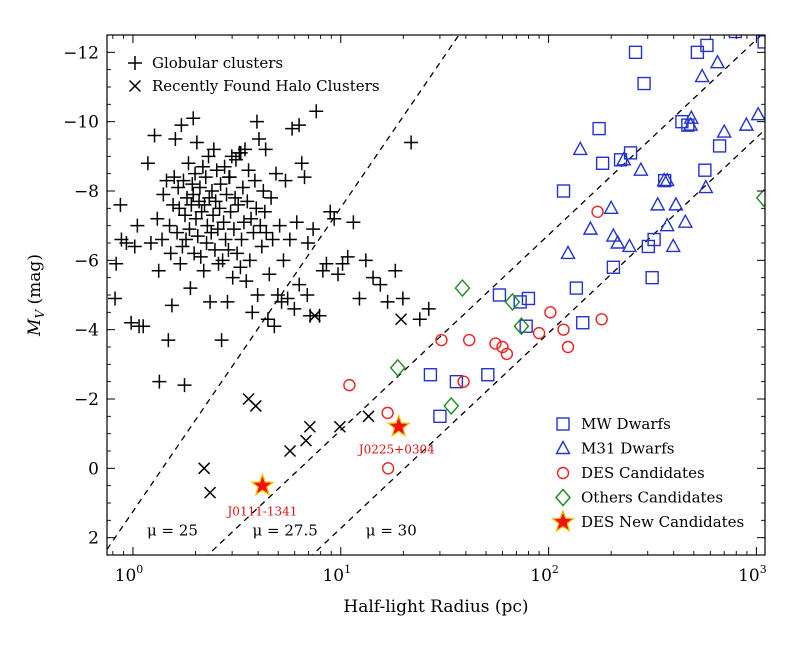  What do you see at coordinates (86, 192) in the screenshot?
I see `y-tick-label-2: −8` at bounding box center [86, 192].